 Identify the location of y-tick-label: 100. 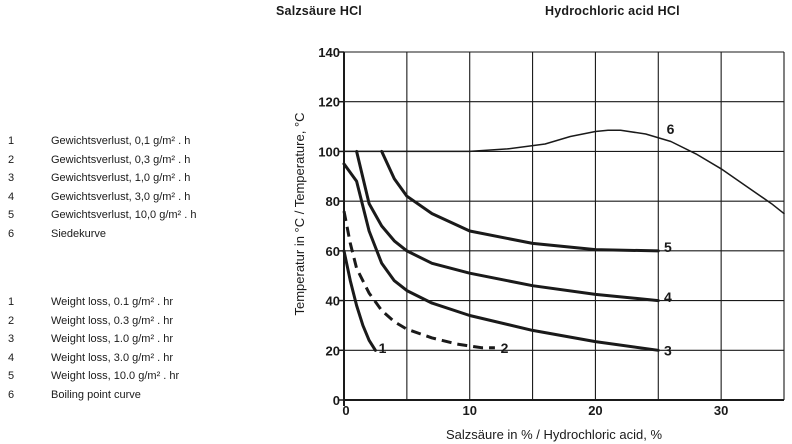
(329, 151).